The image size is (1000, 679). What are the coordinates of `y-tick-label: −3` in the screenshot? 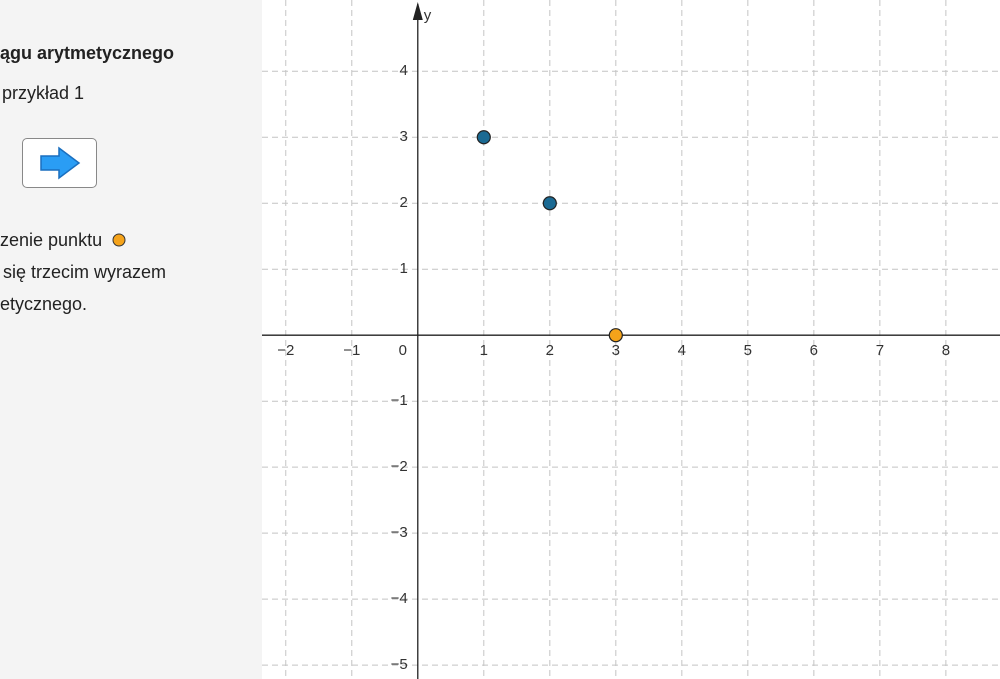 It's located at (399, 532).